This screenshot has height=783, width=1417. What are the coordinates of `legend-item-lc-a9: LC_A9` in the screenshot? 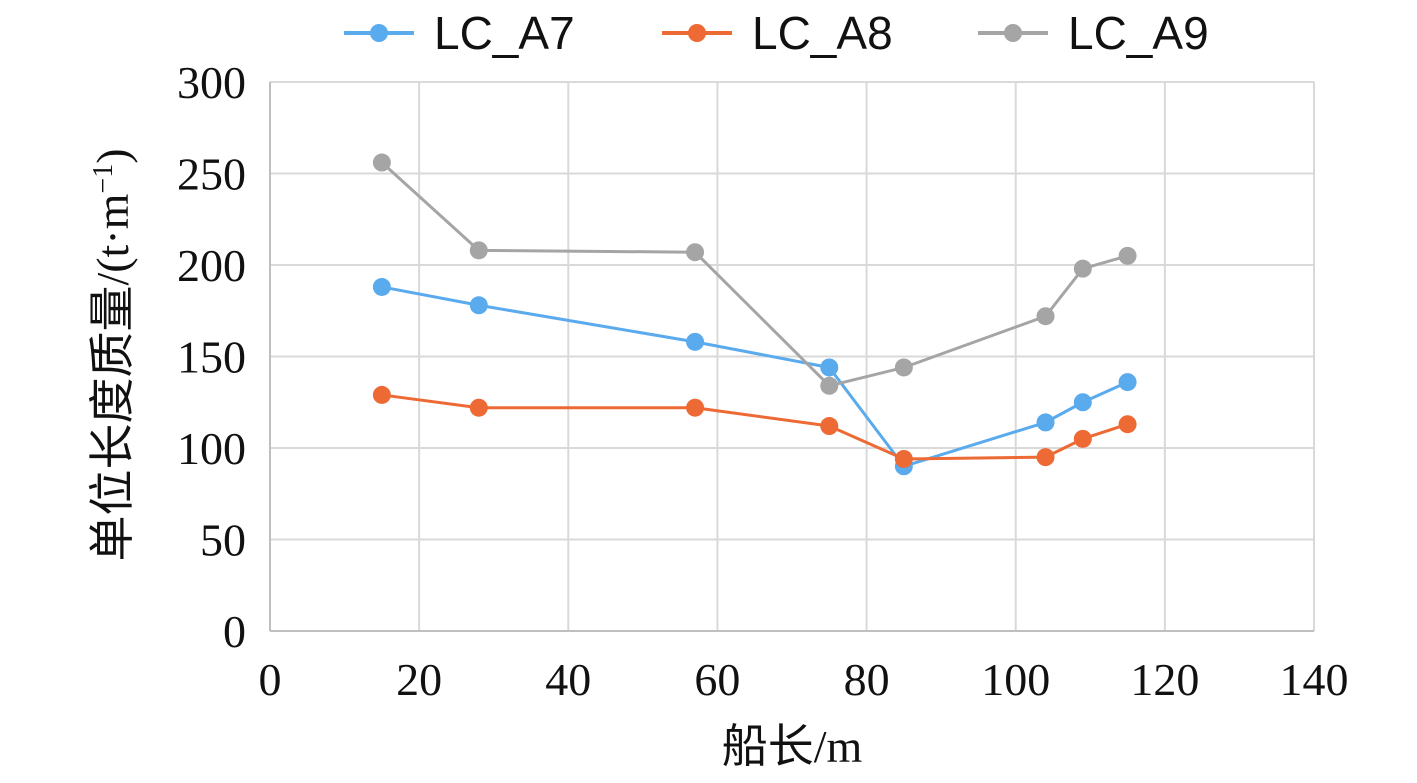 It's located at (1093, 33).